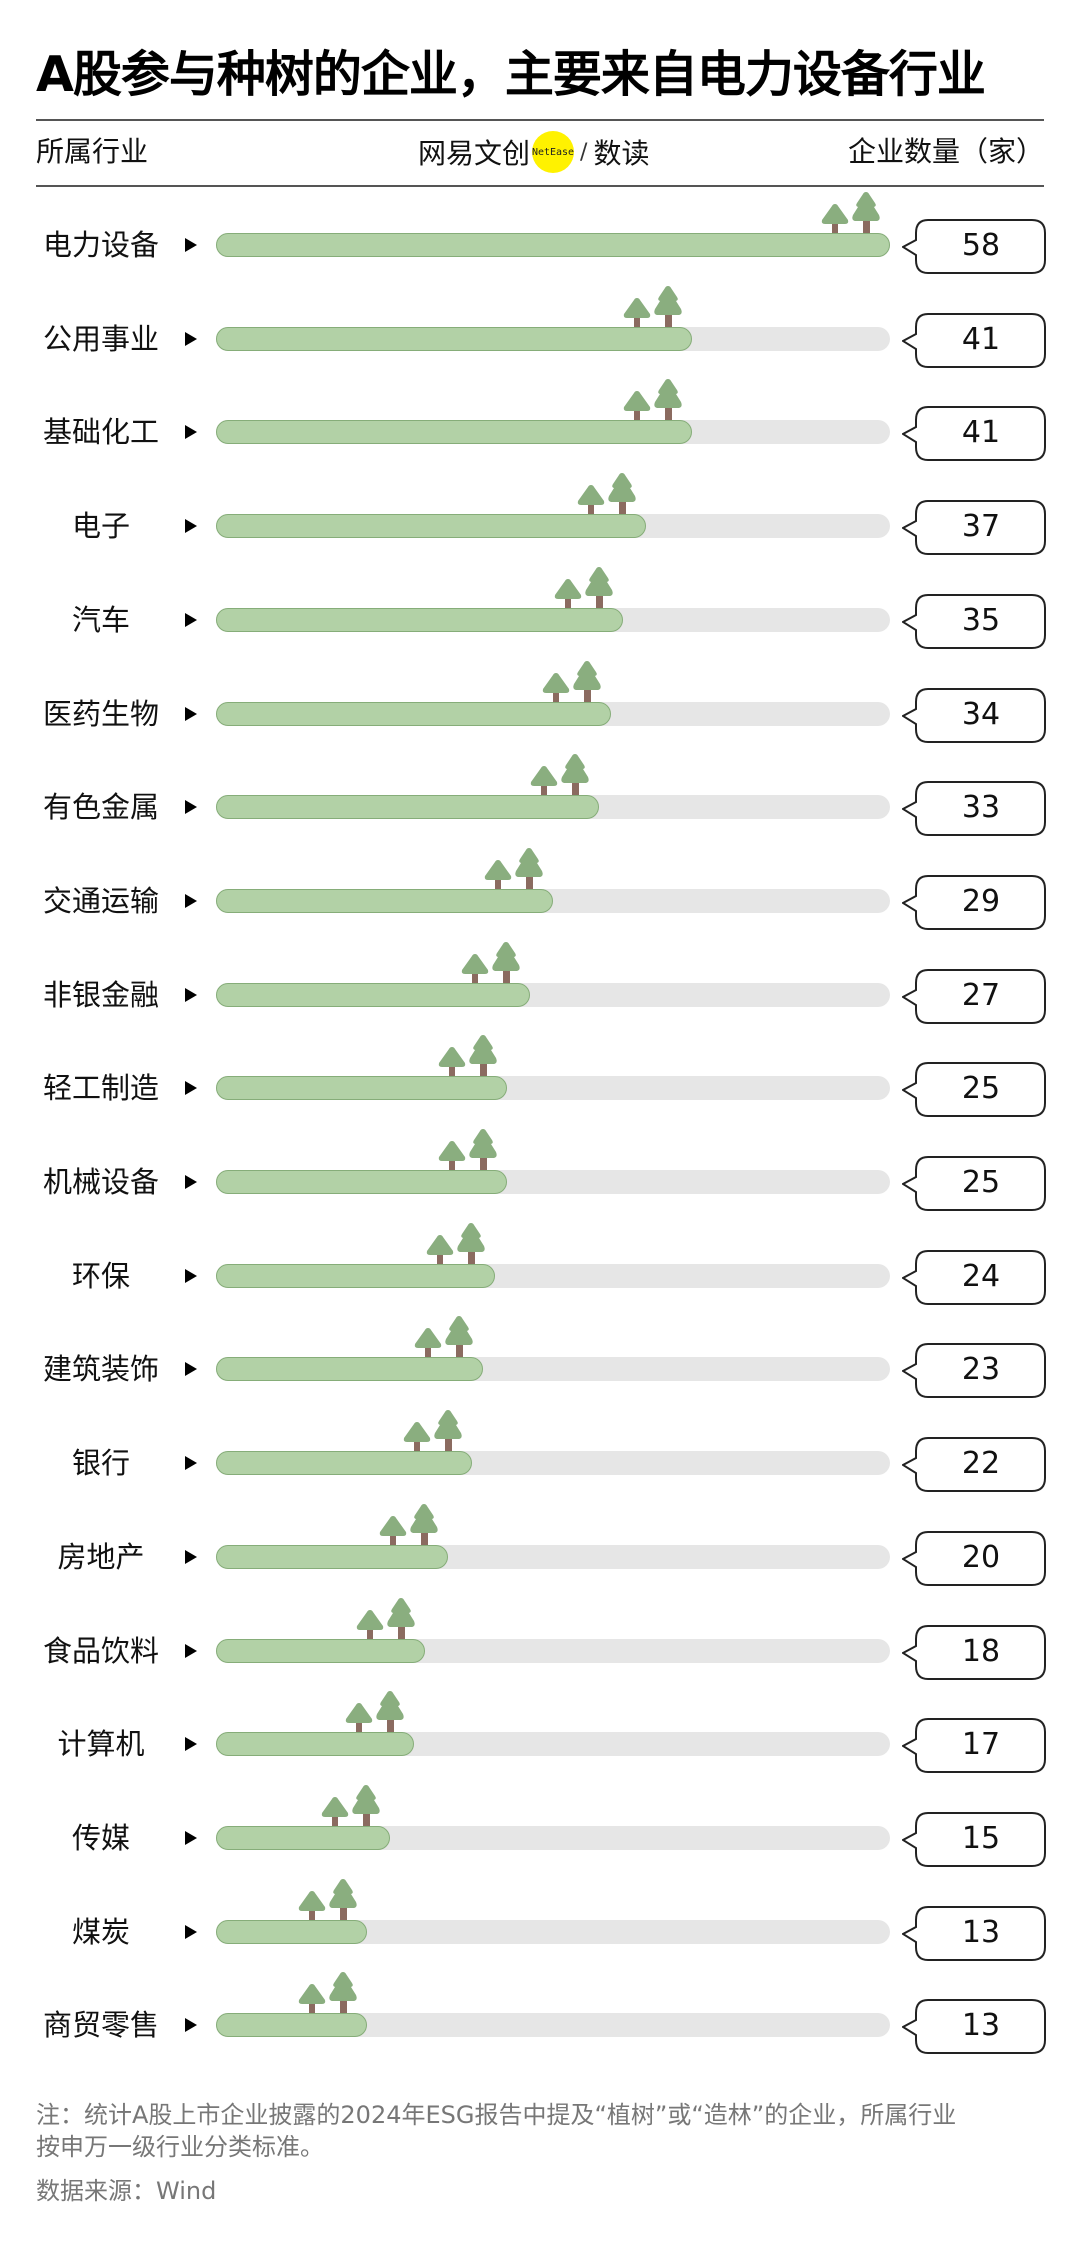 This screenshot has width=1080, height=2246. What do you see at coordinates (180, 2147) in the screenshot?
I see `footnote-line-2: 按申万一级行业分类标准。` at bounding box center [180, 2147].